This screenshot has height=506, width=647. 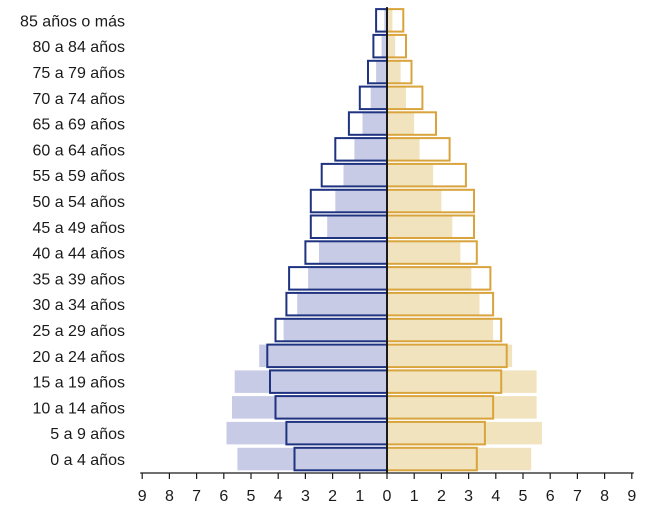 I want to click on x-tick-label-8: 1, so click(x=359, y=496).